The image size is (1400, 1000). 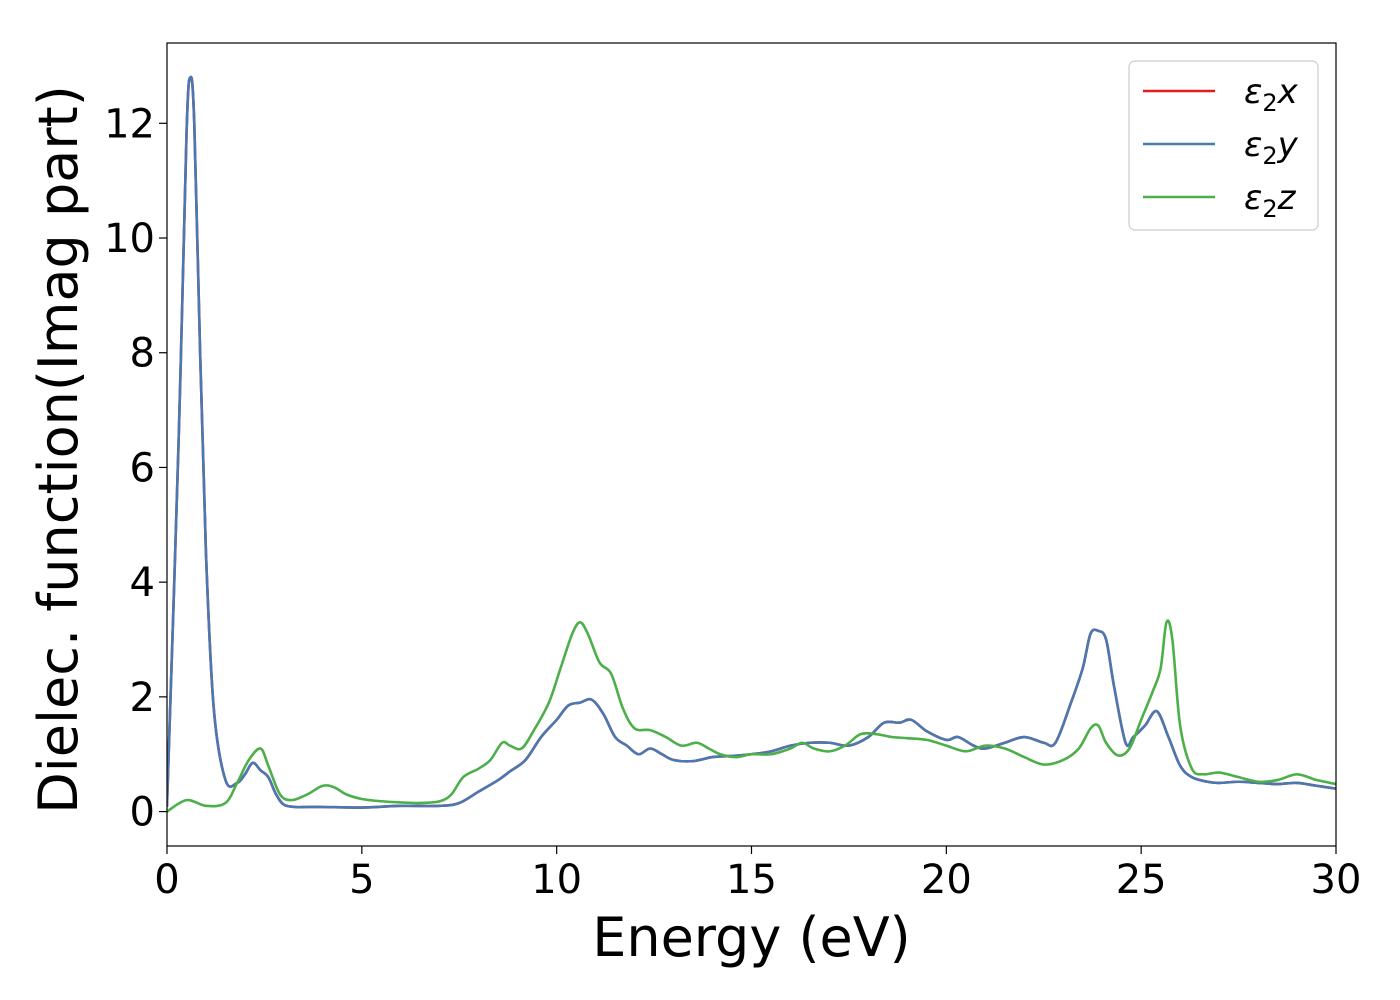 What do you see at coordinates (556, 880) in the screenshot?
I see `x-tick-label: 10` at bounding box center [556, 880].